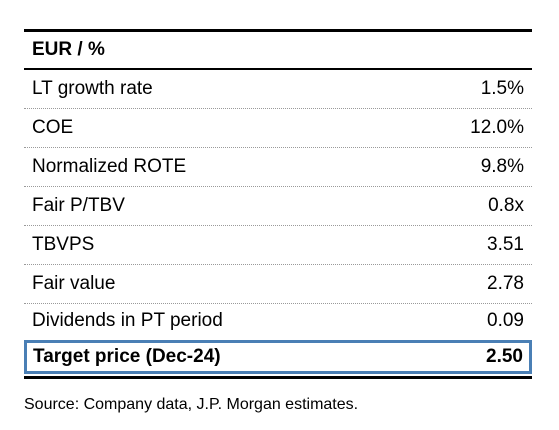 Image resolution: width=559 pixels, height=430 pixels. What do you see at coordinates (53, 127) in the screenshot?
I see `row-label: COE` at bounding box center [53, 127].